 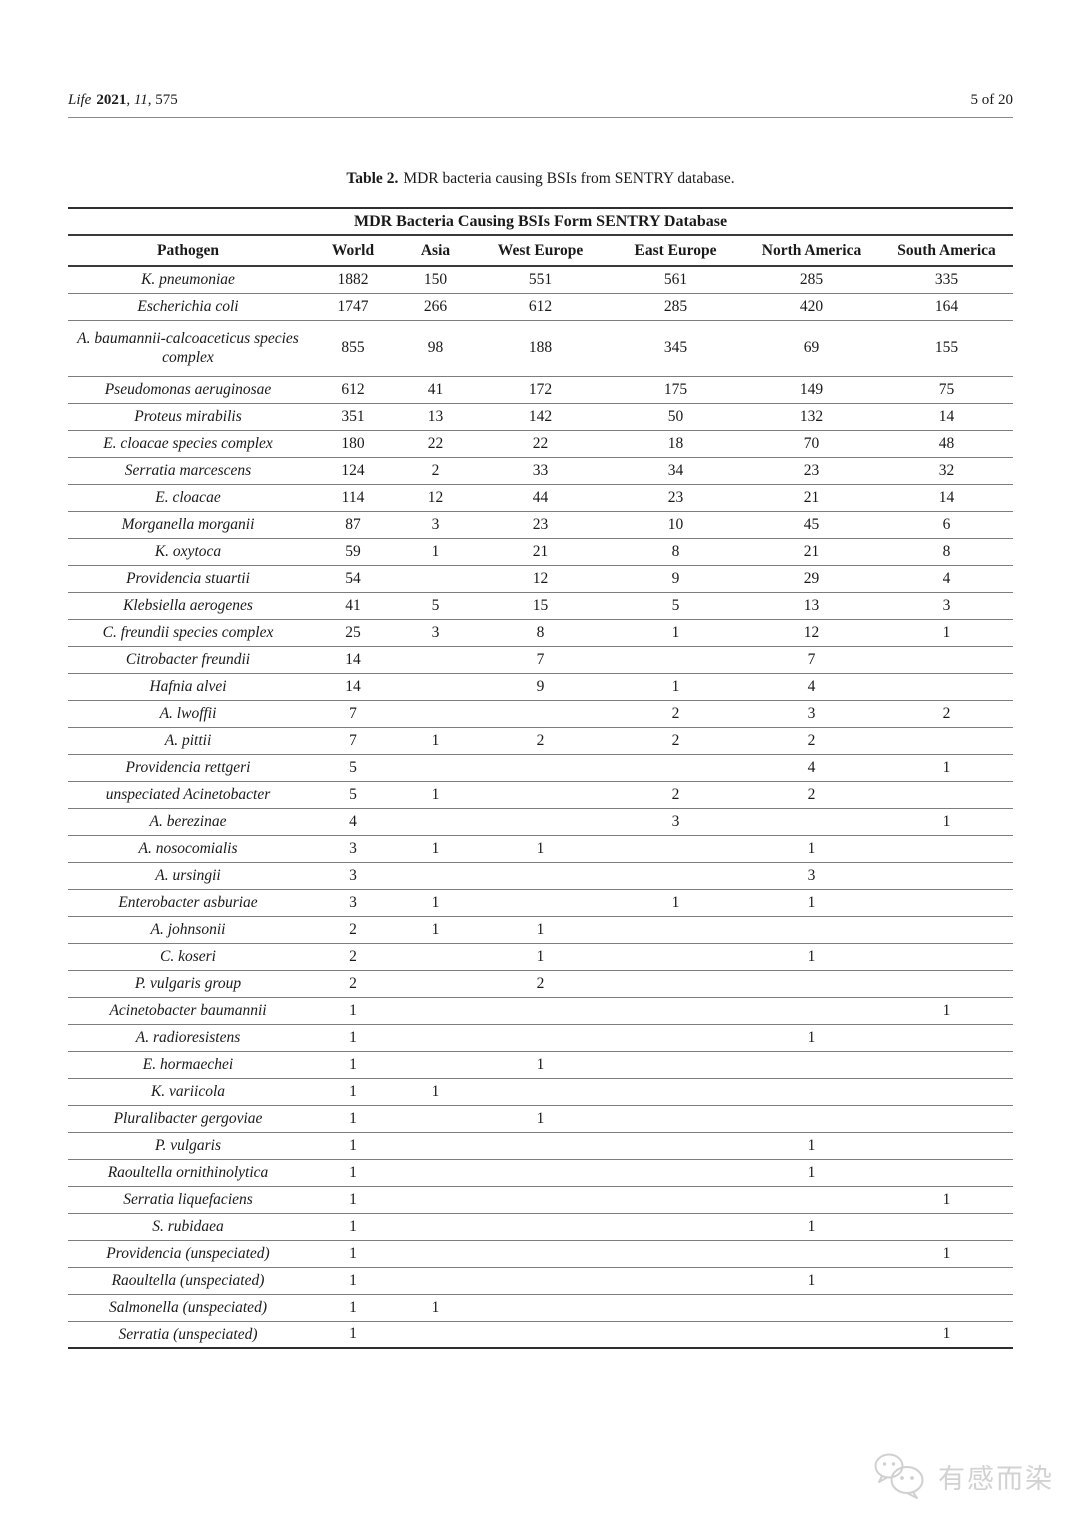 I want to click on column-header-north-america: North America, so click(x=811, y=251).